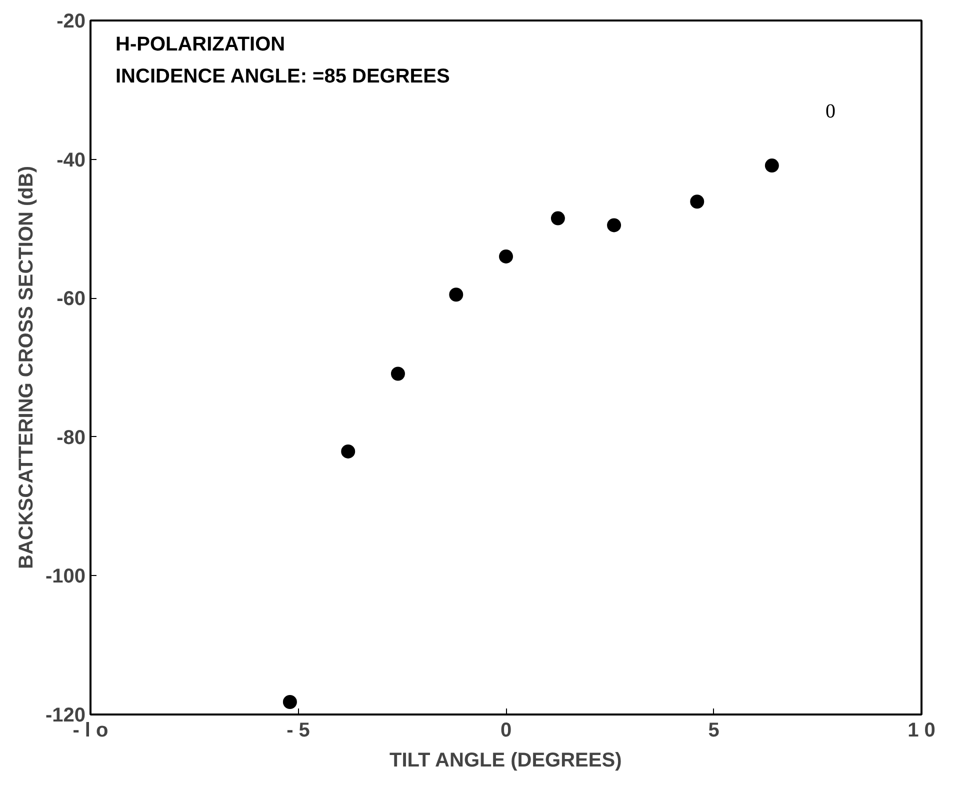 This screenshot has width=966, height=804. I want to click on x-tick-label: 1 0, so click(922, 731).